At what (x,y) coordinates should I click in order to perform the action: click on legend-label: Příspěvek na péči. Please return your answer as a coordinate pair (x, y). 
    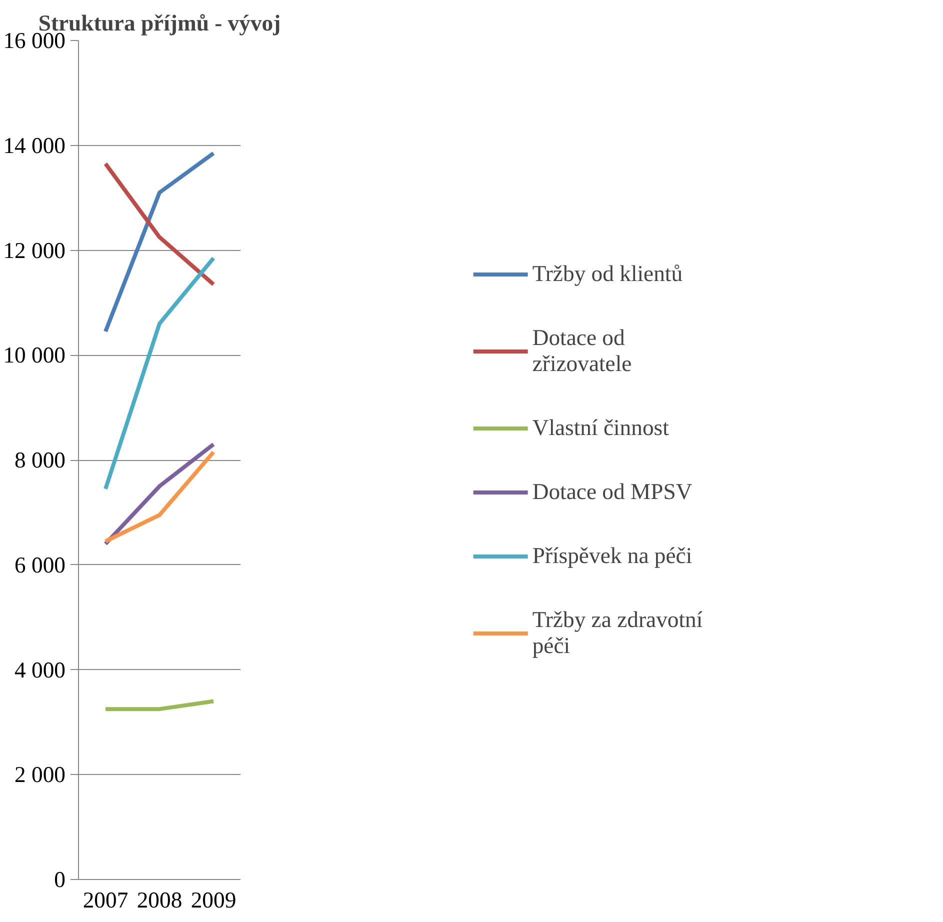
    Looking at the image, I should click on (612, 555).